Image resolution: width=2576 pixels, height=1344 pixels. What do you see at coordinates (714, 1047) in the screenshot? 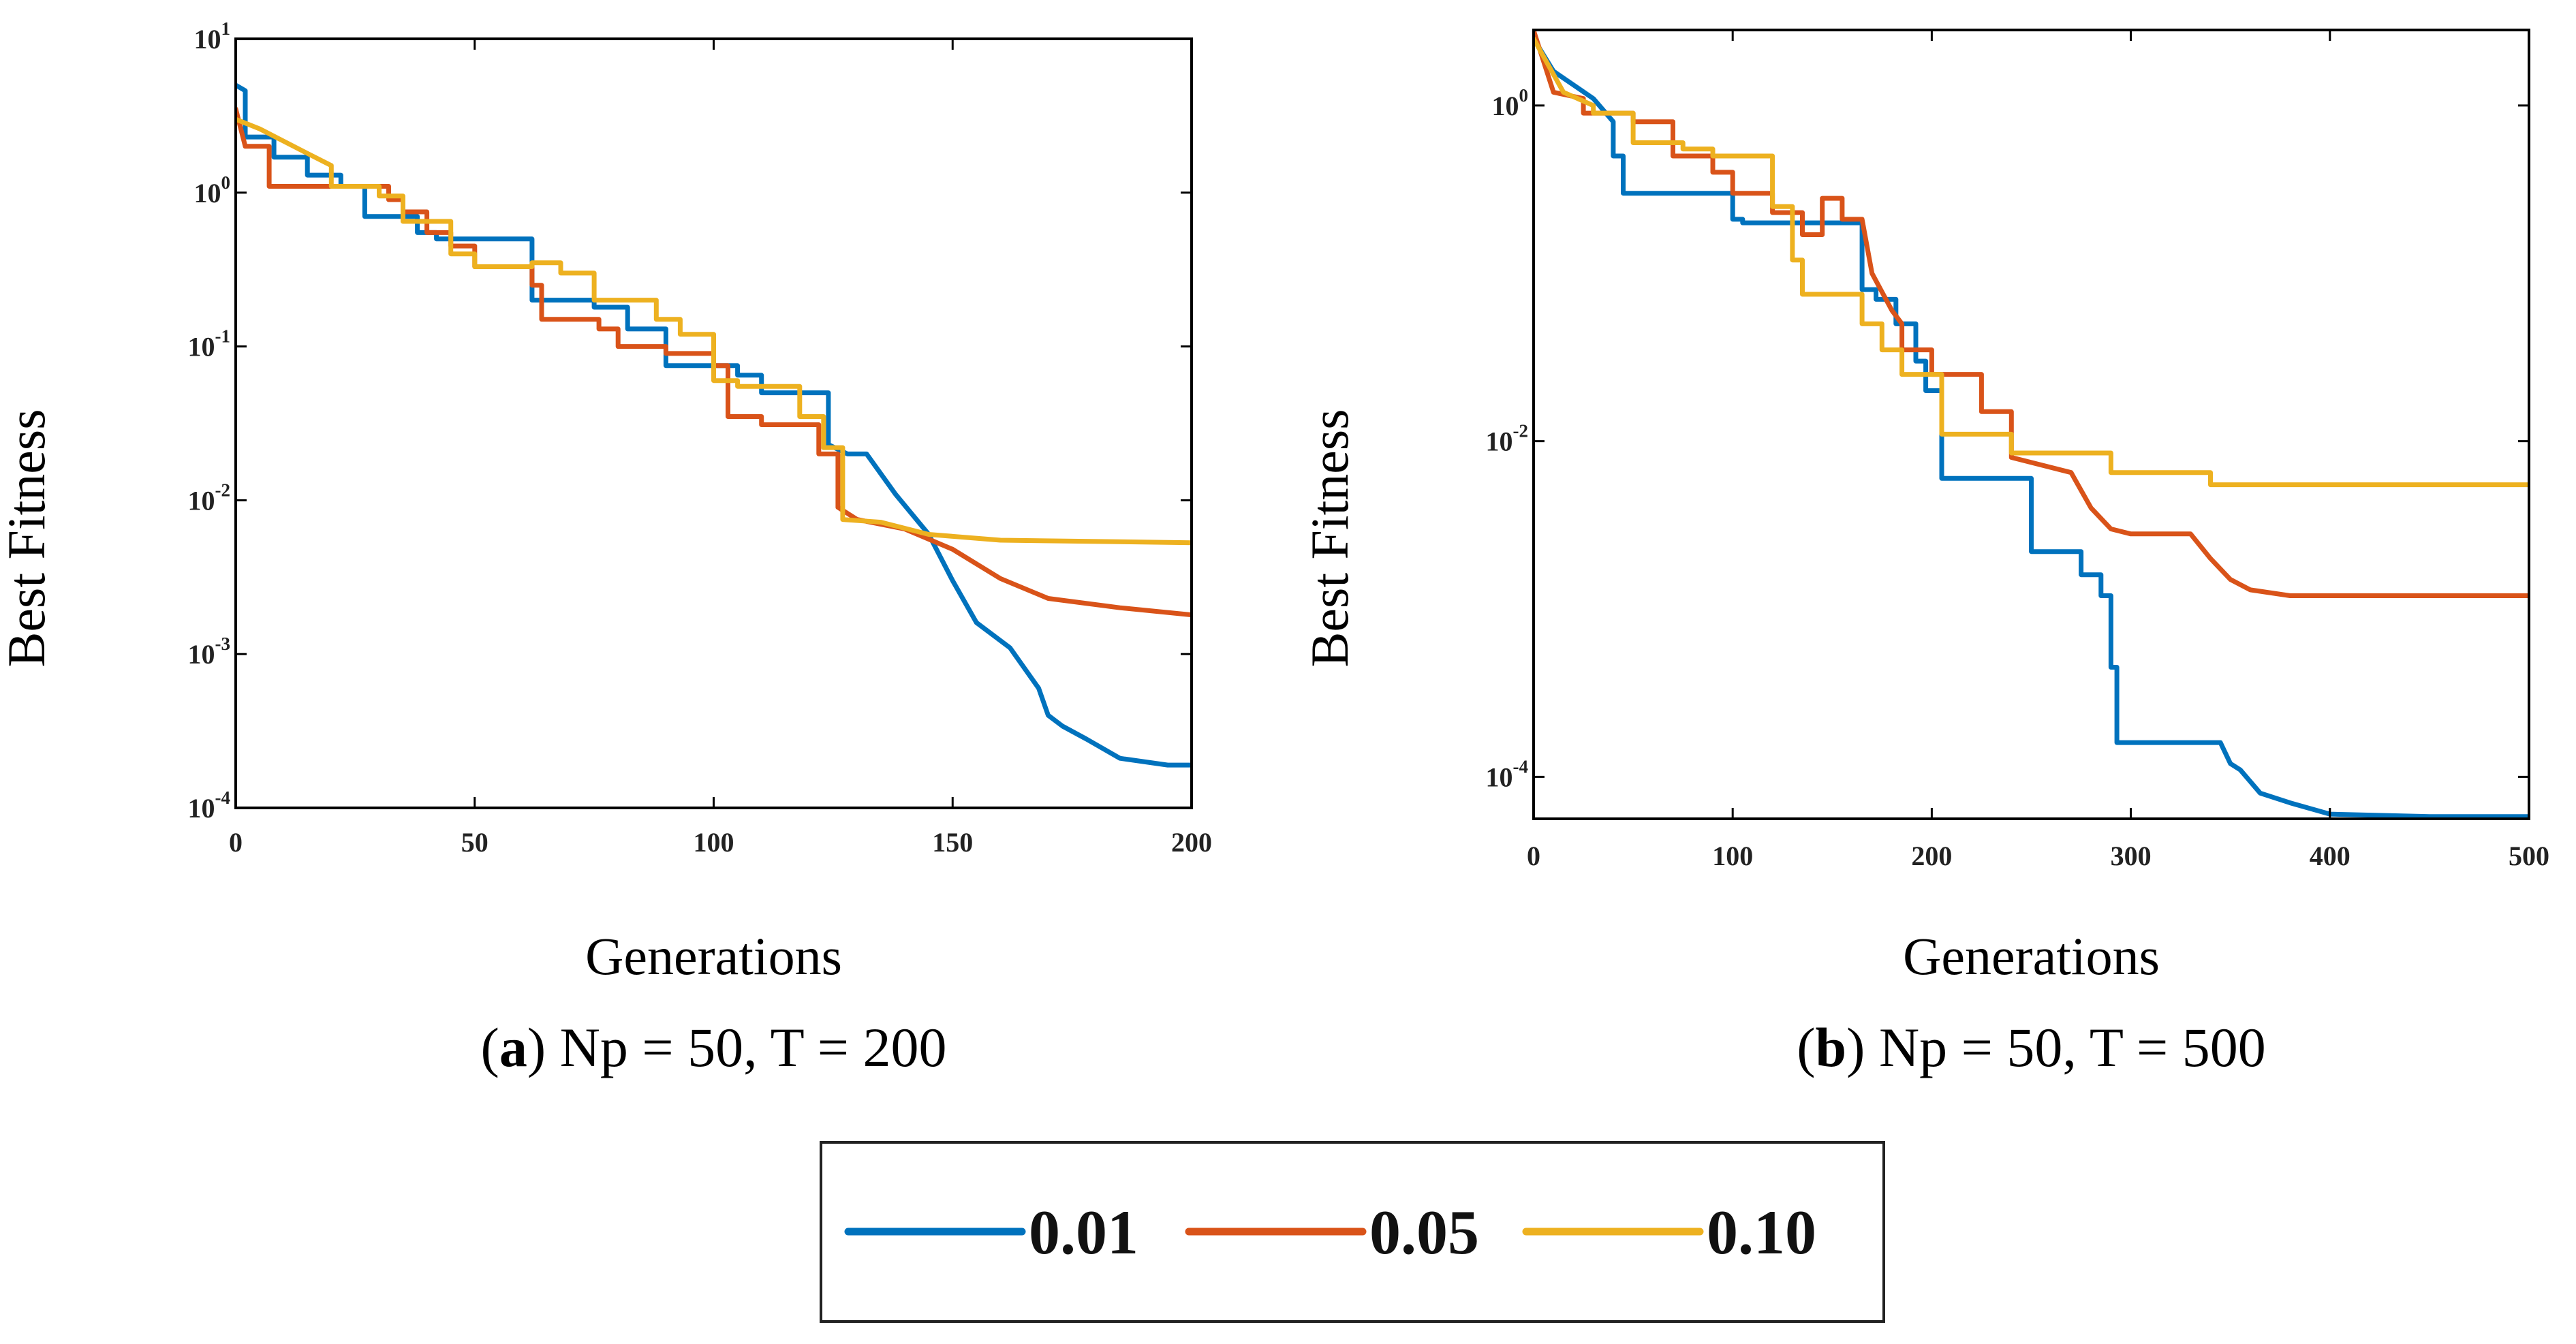
I see `subplot-caption: (a) Np = 50, T = 200` at bounding box center [714, 1047].